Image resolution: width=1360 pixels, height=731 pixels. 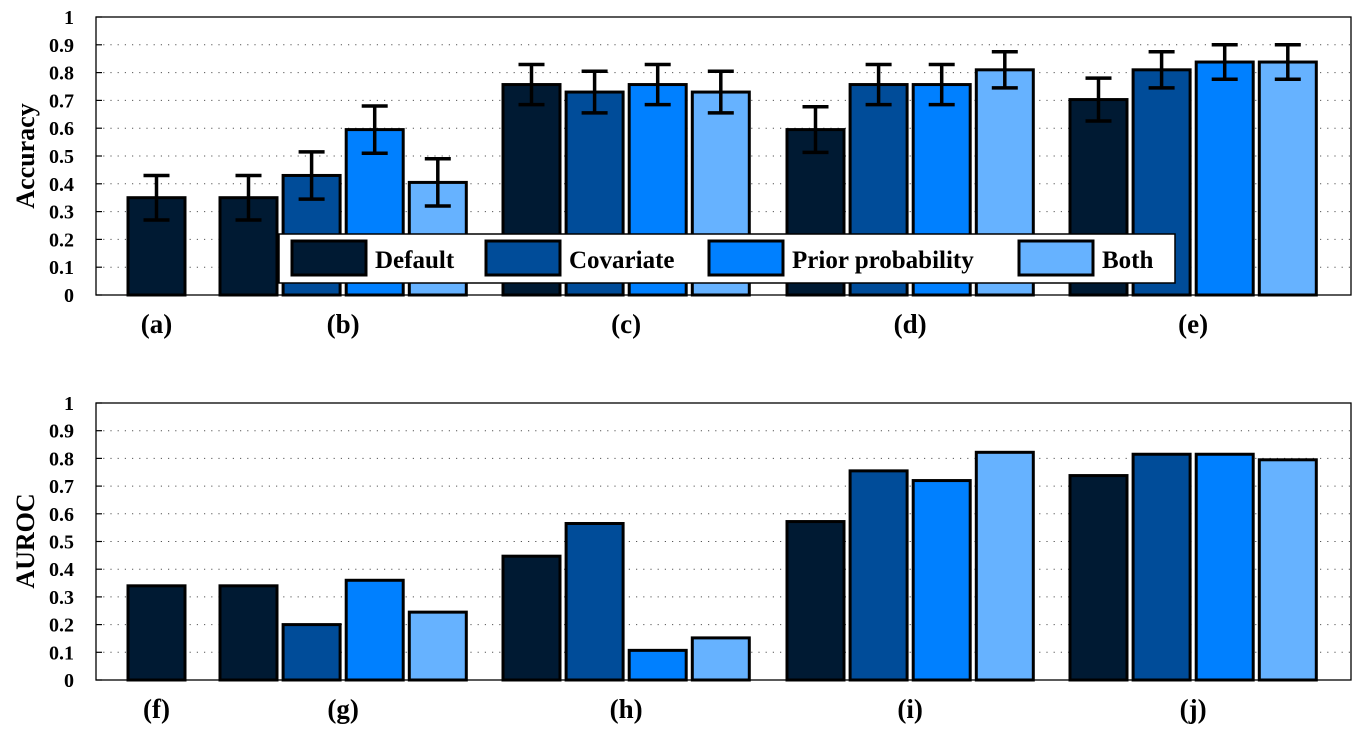 I want to click on group-label: (f), so click(x=156, y=709).